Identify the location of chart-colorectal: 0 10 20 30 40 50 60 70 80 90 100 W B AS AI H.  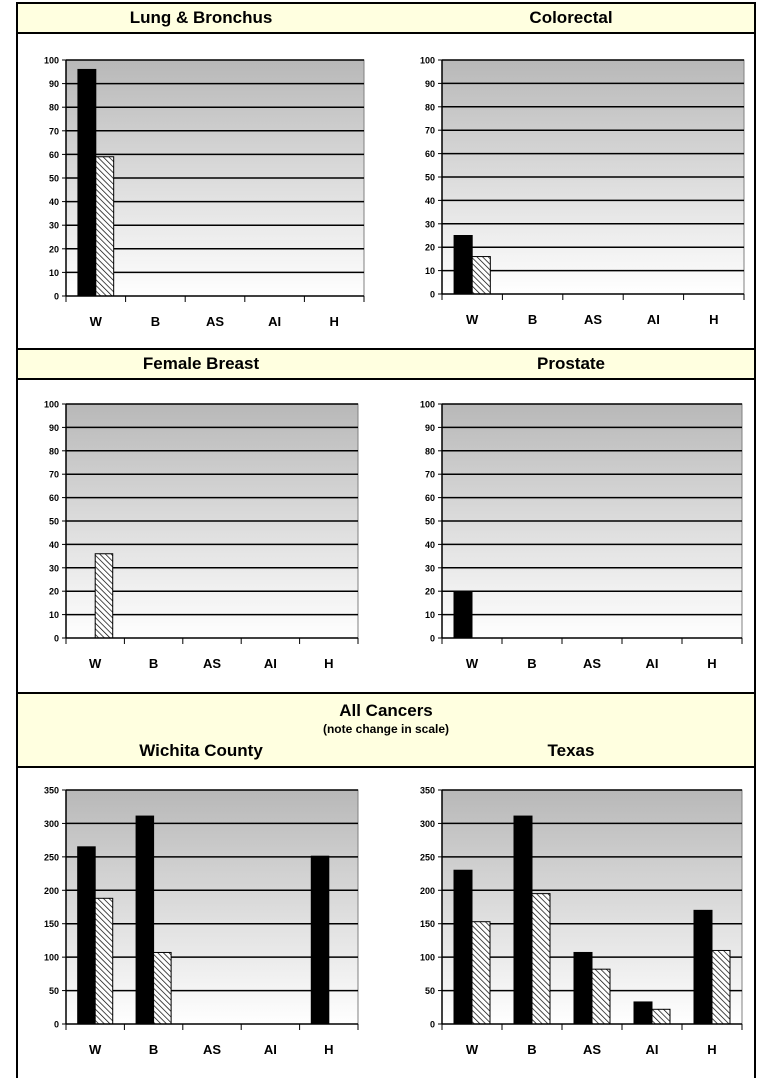
(582, 191).